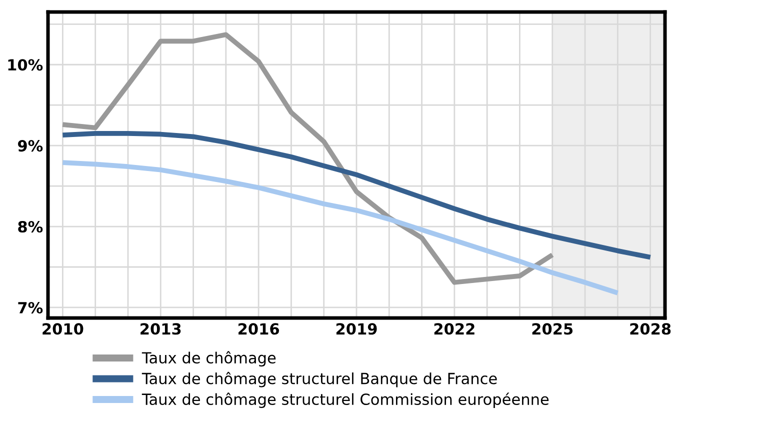 The width and height of the screenshot is (768, 440). Describe the element at coordinates (209, 359) in the screenshot. I see `legend-label: Taux de chômage` at that location.